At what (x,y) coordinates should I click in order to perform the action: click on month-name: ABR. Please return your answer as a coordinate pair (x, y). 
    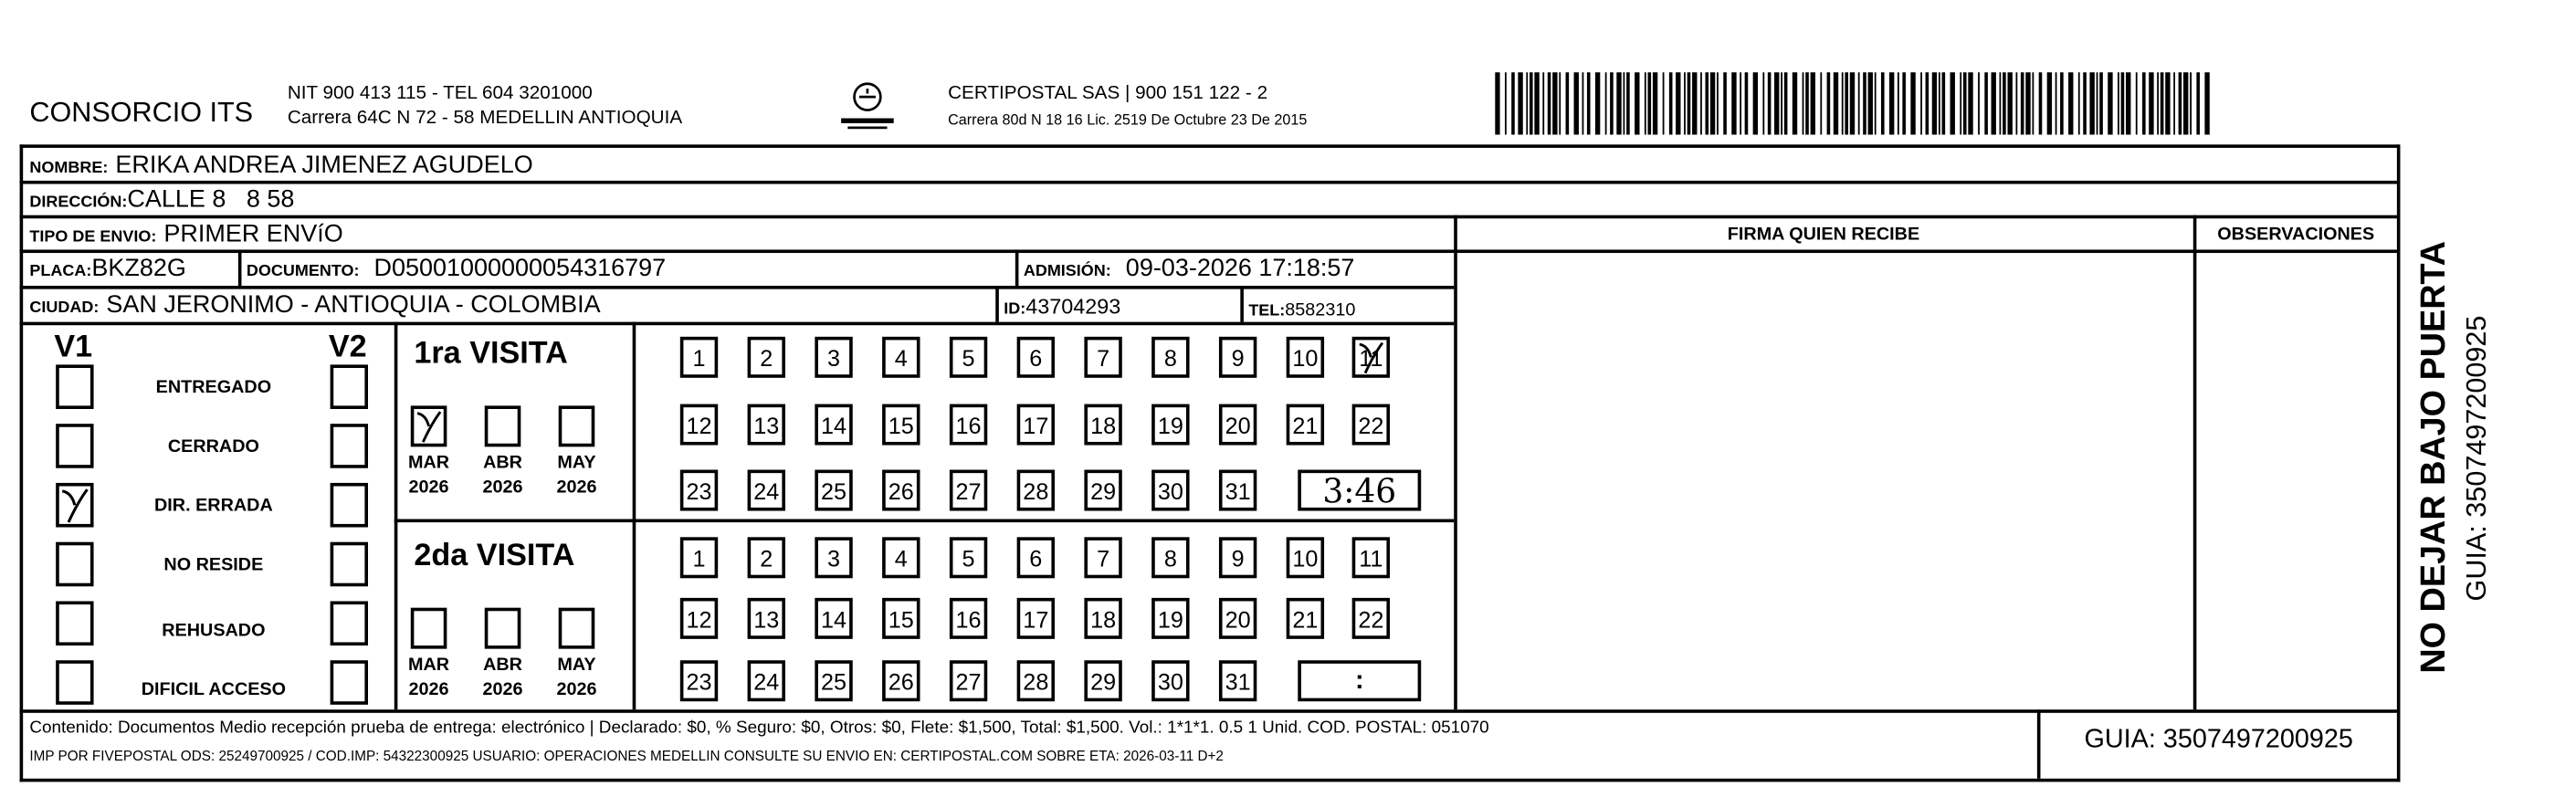
    Looking at the image, I should click on (502, 463).